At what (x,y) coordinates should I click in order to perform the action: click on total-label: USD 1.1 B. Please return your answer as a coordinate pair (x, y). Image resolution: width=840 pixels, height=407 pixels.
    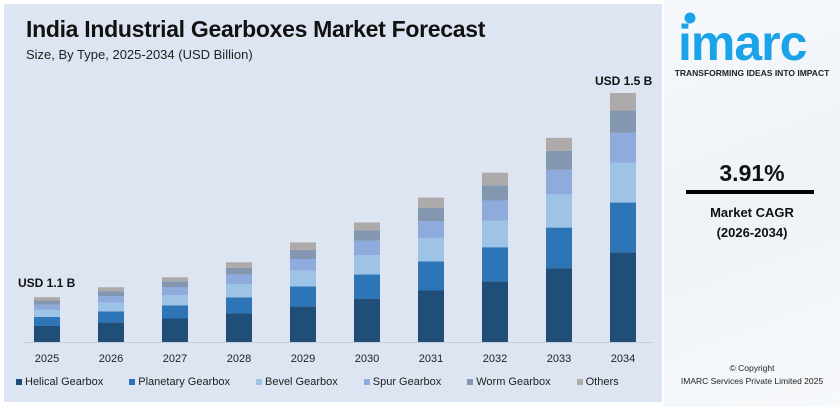
    Looking at the image, I should click on (47, 283).